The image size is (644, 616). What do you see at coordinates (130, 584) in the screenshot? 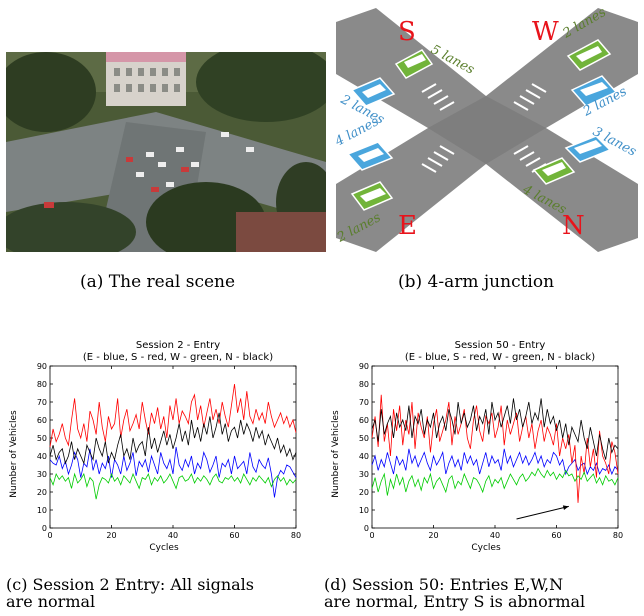
I see `caption-c-line1: (c) Session 2 Entry: All signals` at bounding box center [130, 584].